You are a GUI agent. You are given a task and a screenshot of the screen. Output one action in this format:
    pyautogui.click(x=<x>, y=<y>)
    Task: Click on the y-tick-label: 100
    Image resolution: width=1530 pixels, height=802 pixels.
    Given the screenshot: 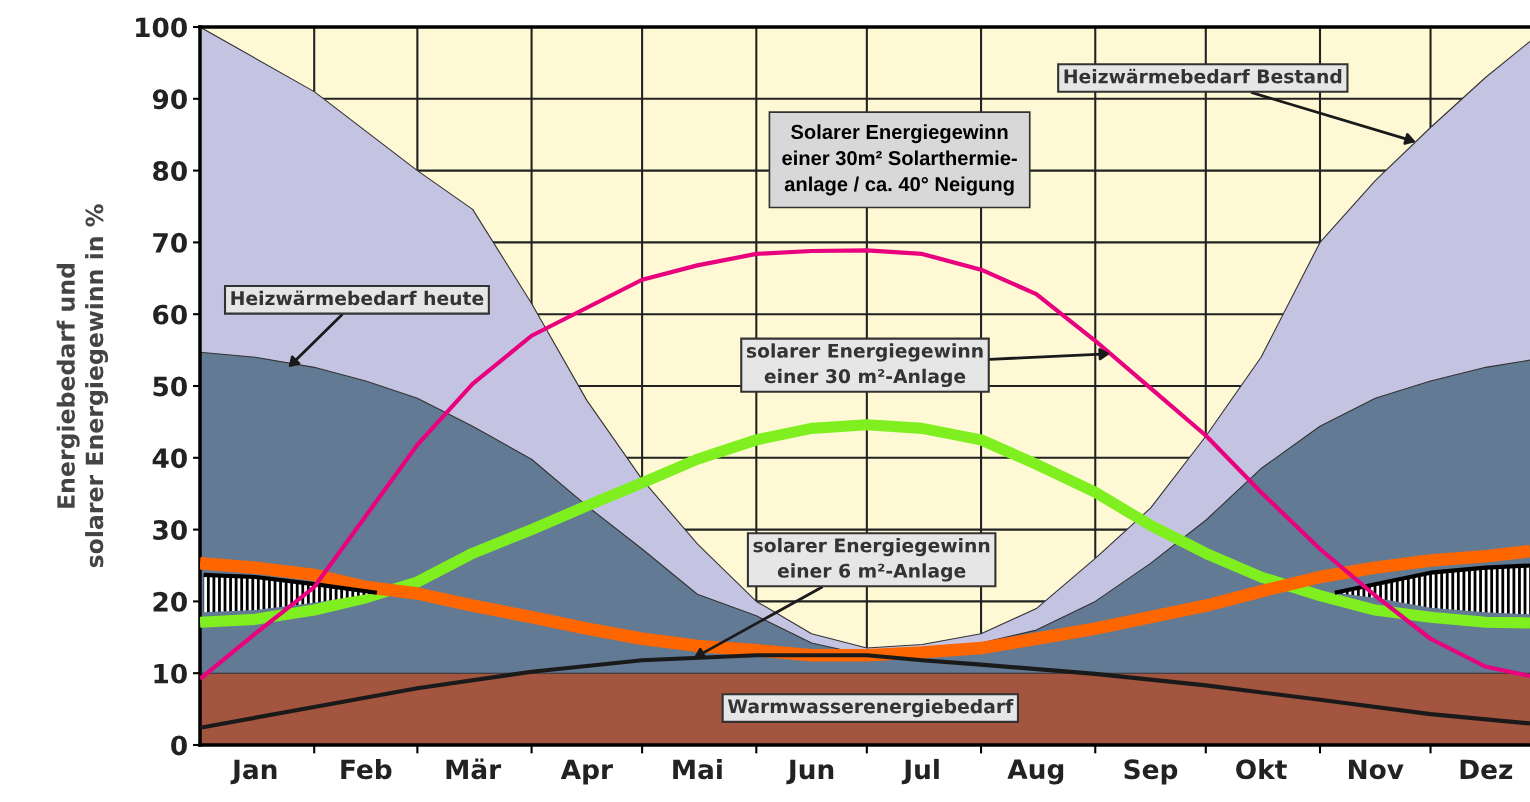 What is the action you would take?
    pyautogui.click(x=161, y=27)
    